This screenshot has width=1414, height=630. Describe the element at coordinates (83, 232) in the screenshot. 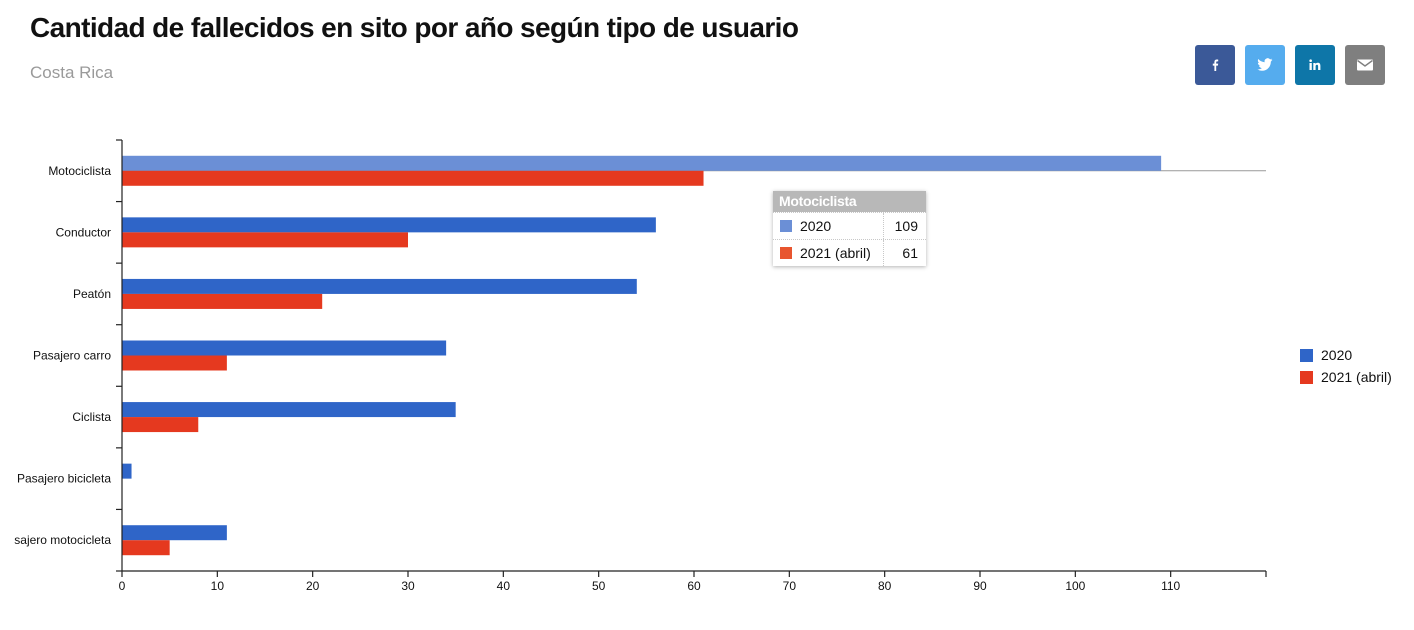

I see `y-tick-label: Conductor` at that location.